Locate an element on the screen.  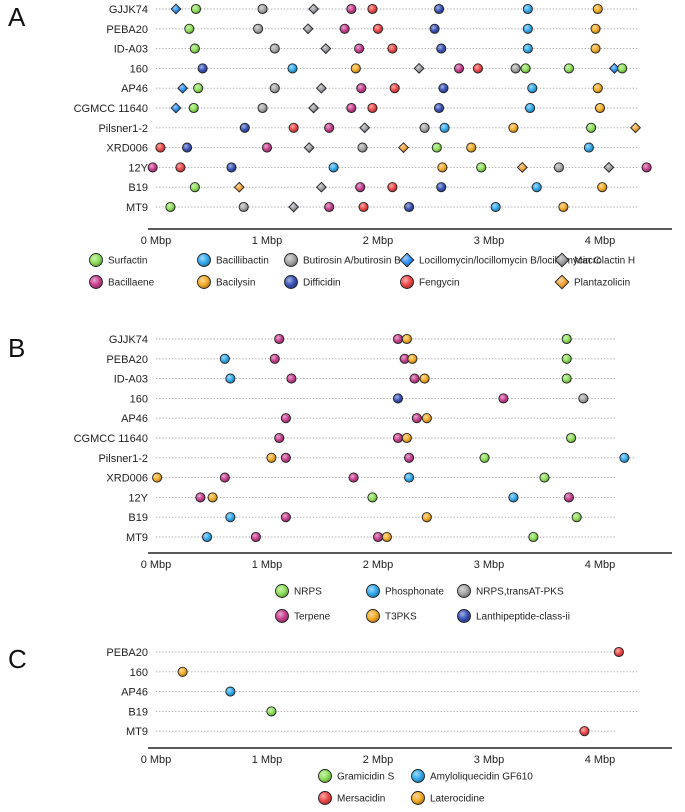
legend-marker-bacillaene is located at coordinates (96, 282).